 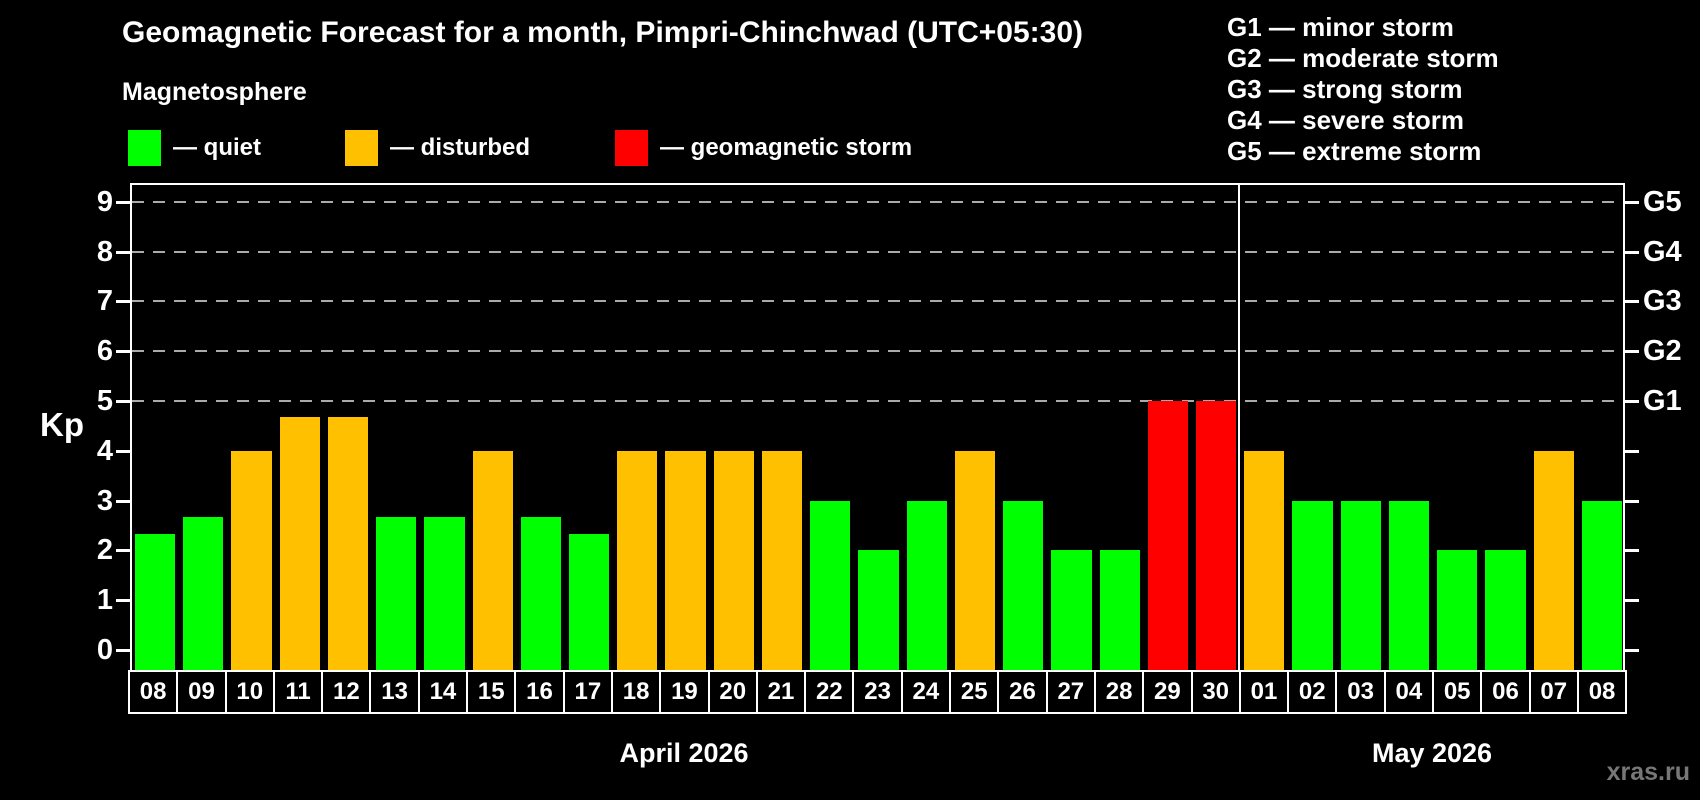 What do you see at coordinates (786, 147) in the screenshot?
I see `storm-legend-label: — geomagnetic storm` at bounding box center [786, 147].